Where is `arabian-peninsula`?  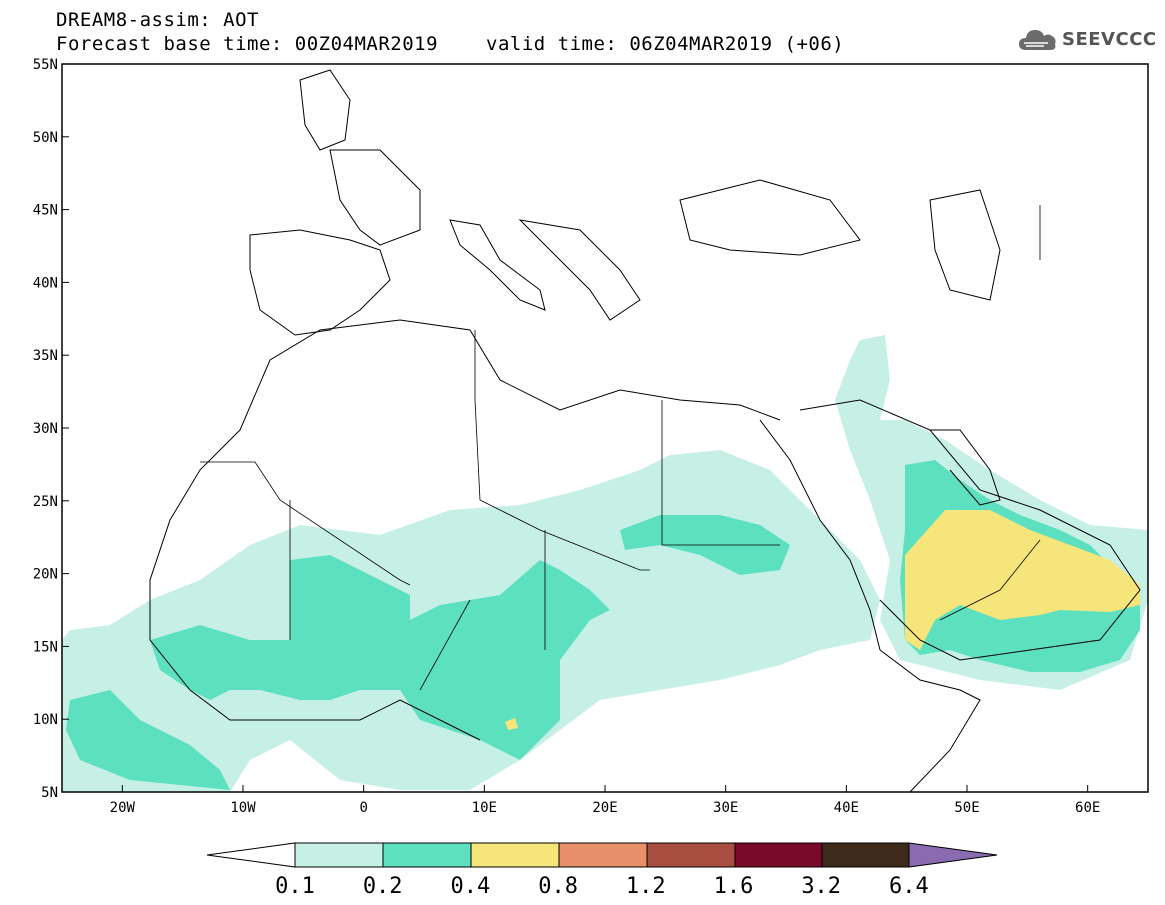
arabian-peninsula is located at coordinates (970, 530).